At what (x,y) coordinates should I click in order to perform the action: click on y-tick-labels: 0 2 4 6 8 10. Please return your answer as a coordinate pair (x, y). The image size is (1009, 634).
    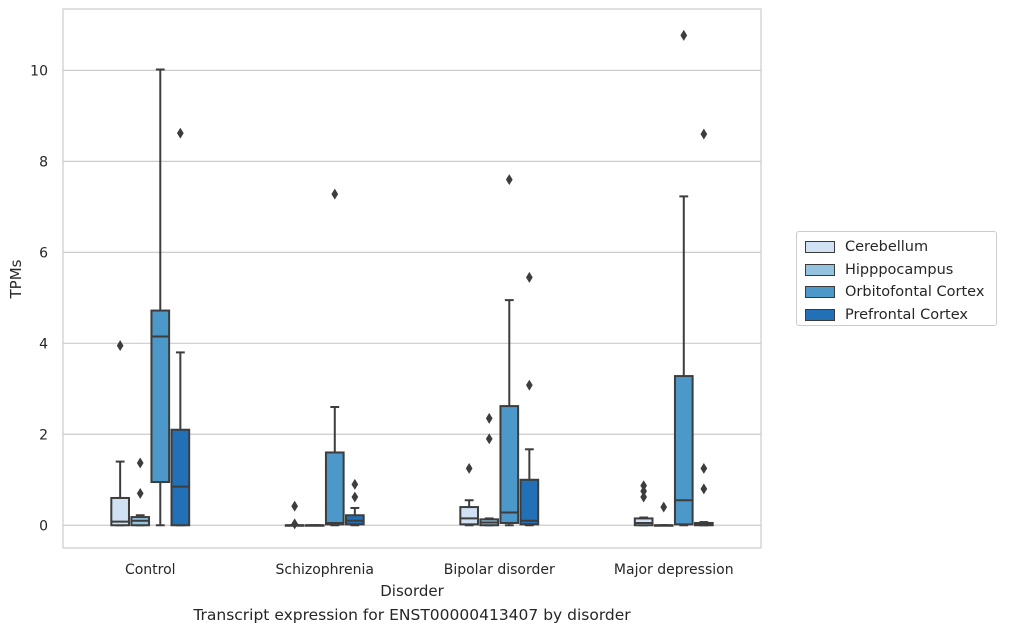
    Looking at the image, I should click on (39, 298).